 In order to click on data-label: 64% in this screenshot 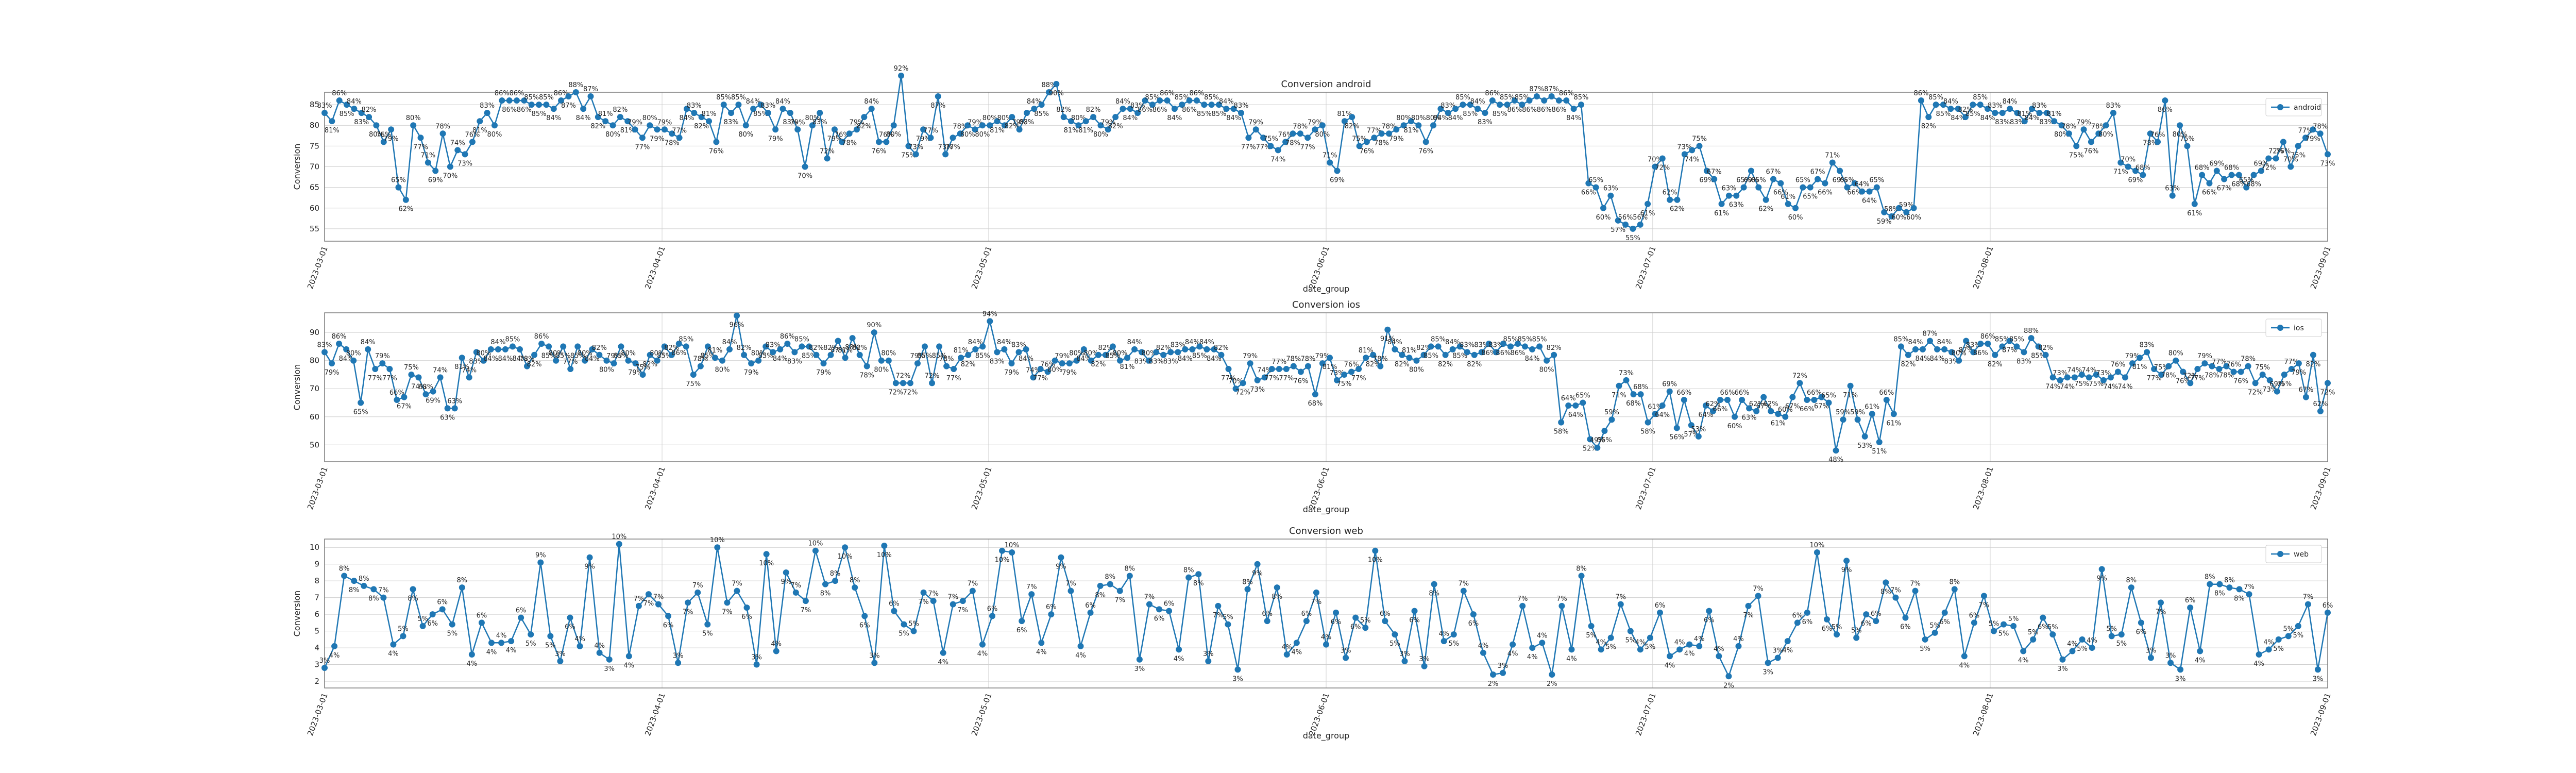, I will do `click(1662, 415)`.